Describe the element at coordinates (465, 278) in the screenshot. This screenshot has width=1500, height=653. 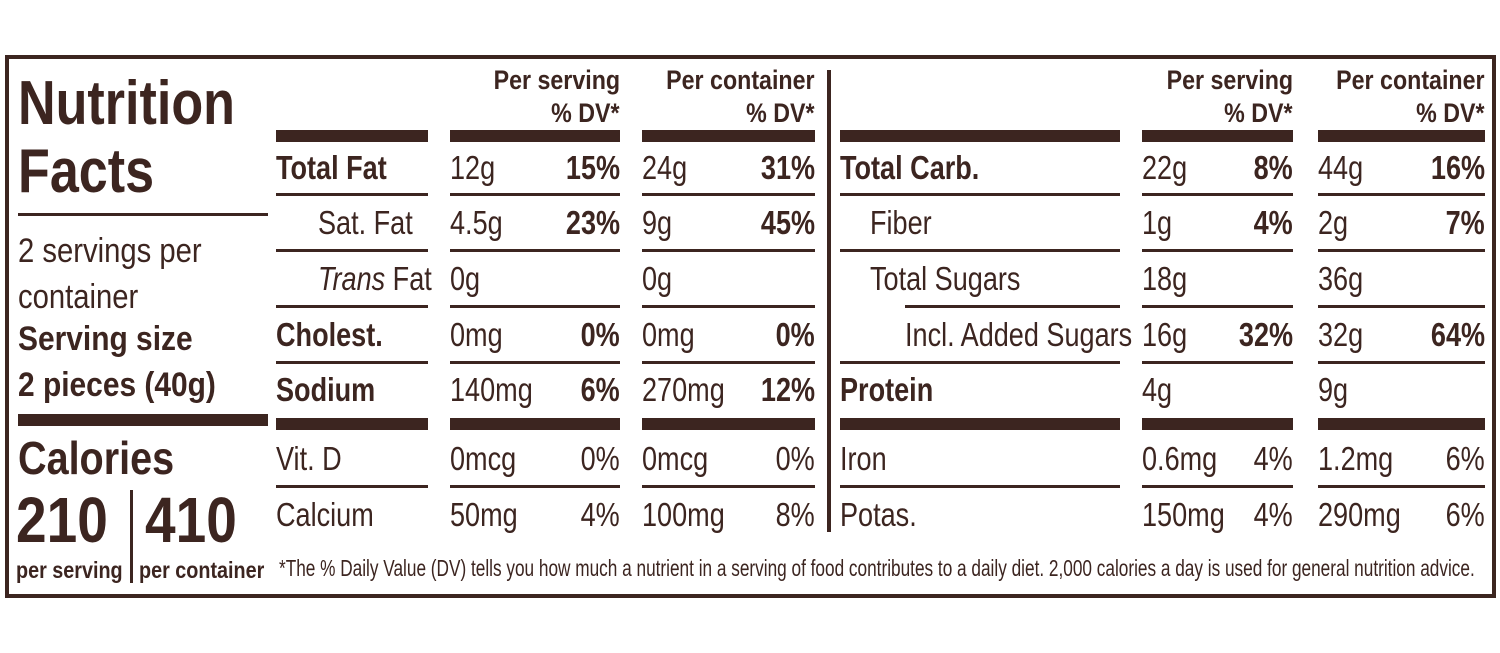
I see `serving-amount: 0g` at that location.